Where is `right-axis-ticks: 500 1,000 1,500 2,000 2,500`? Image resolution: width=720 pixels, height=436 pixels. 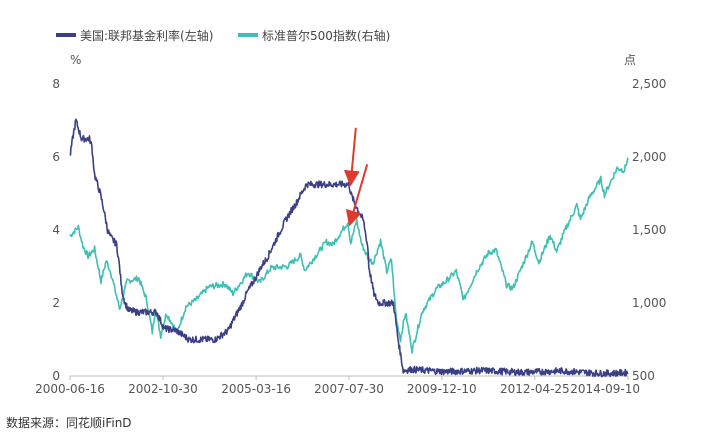
right-axis-ticks: 500 1,000 1,500 2,000 2,500 is located at coordinates (649, 230).